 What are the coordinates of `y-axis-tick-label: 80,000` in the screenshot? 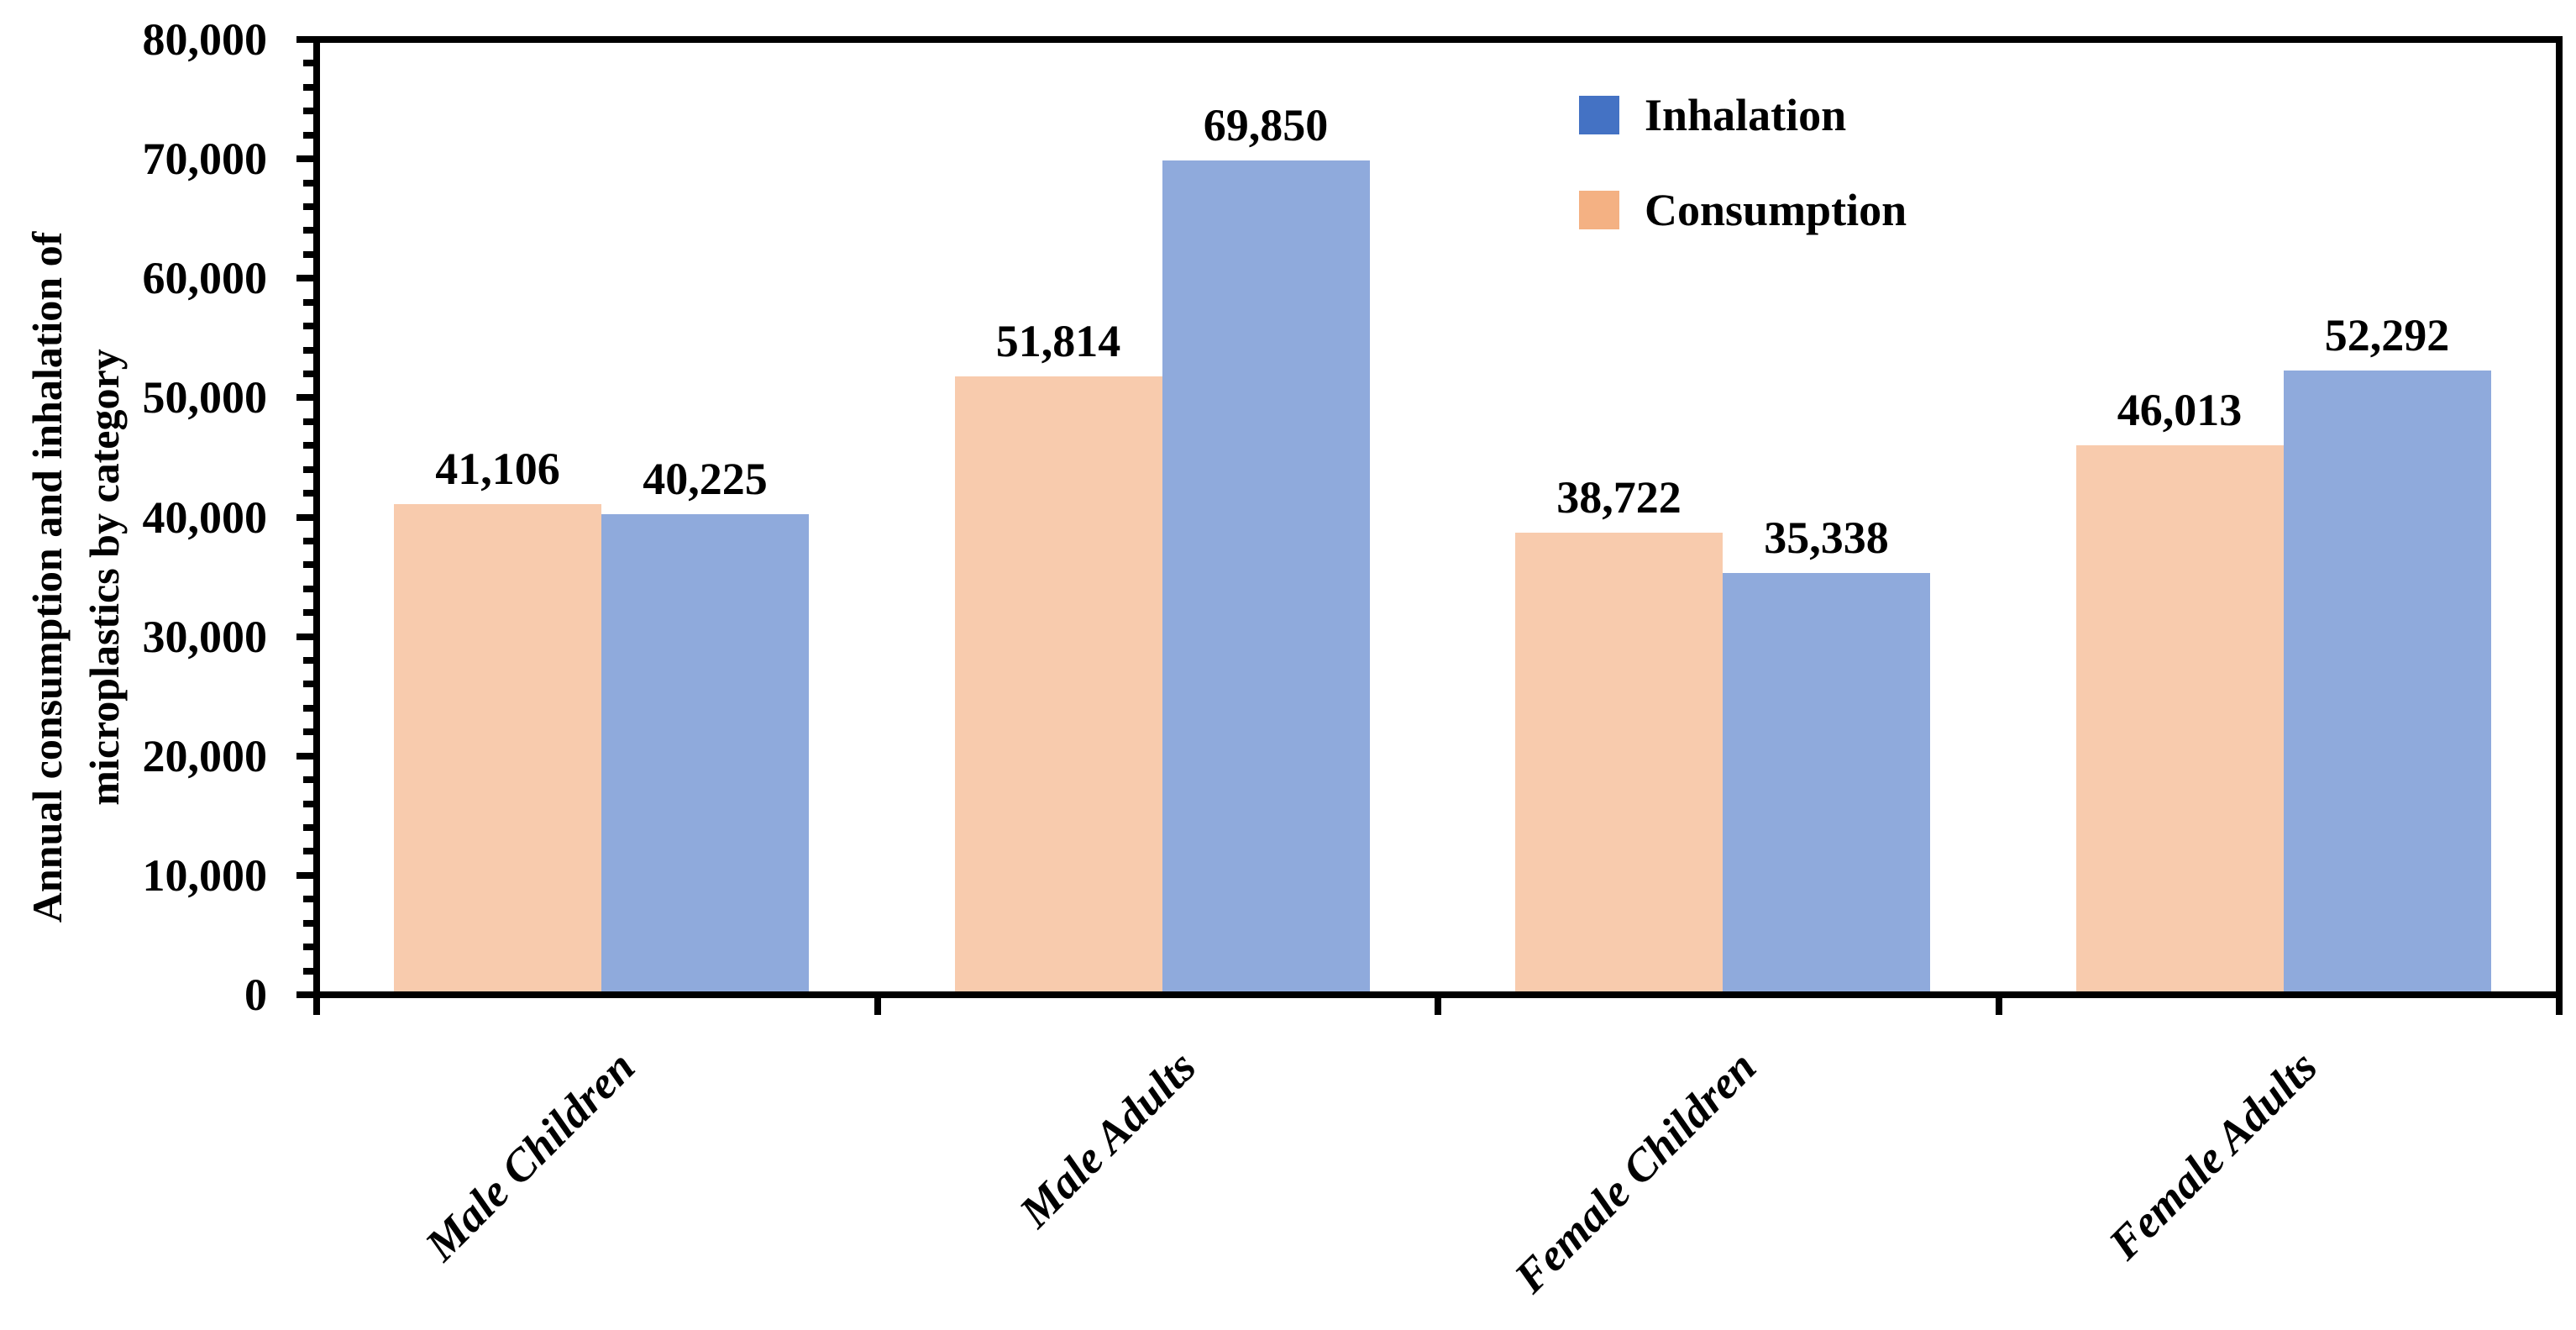 It's located at (205, 39).